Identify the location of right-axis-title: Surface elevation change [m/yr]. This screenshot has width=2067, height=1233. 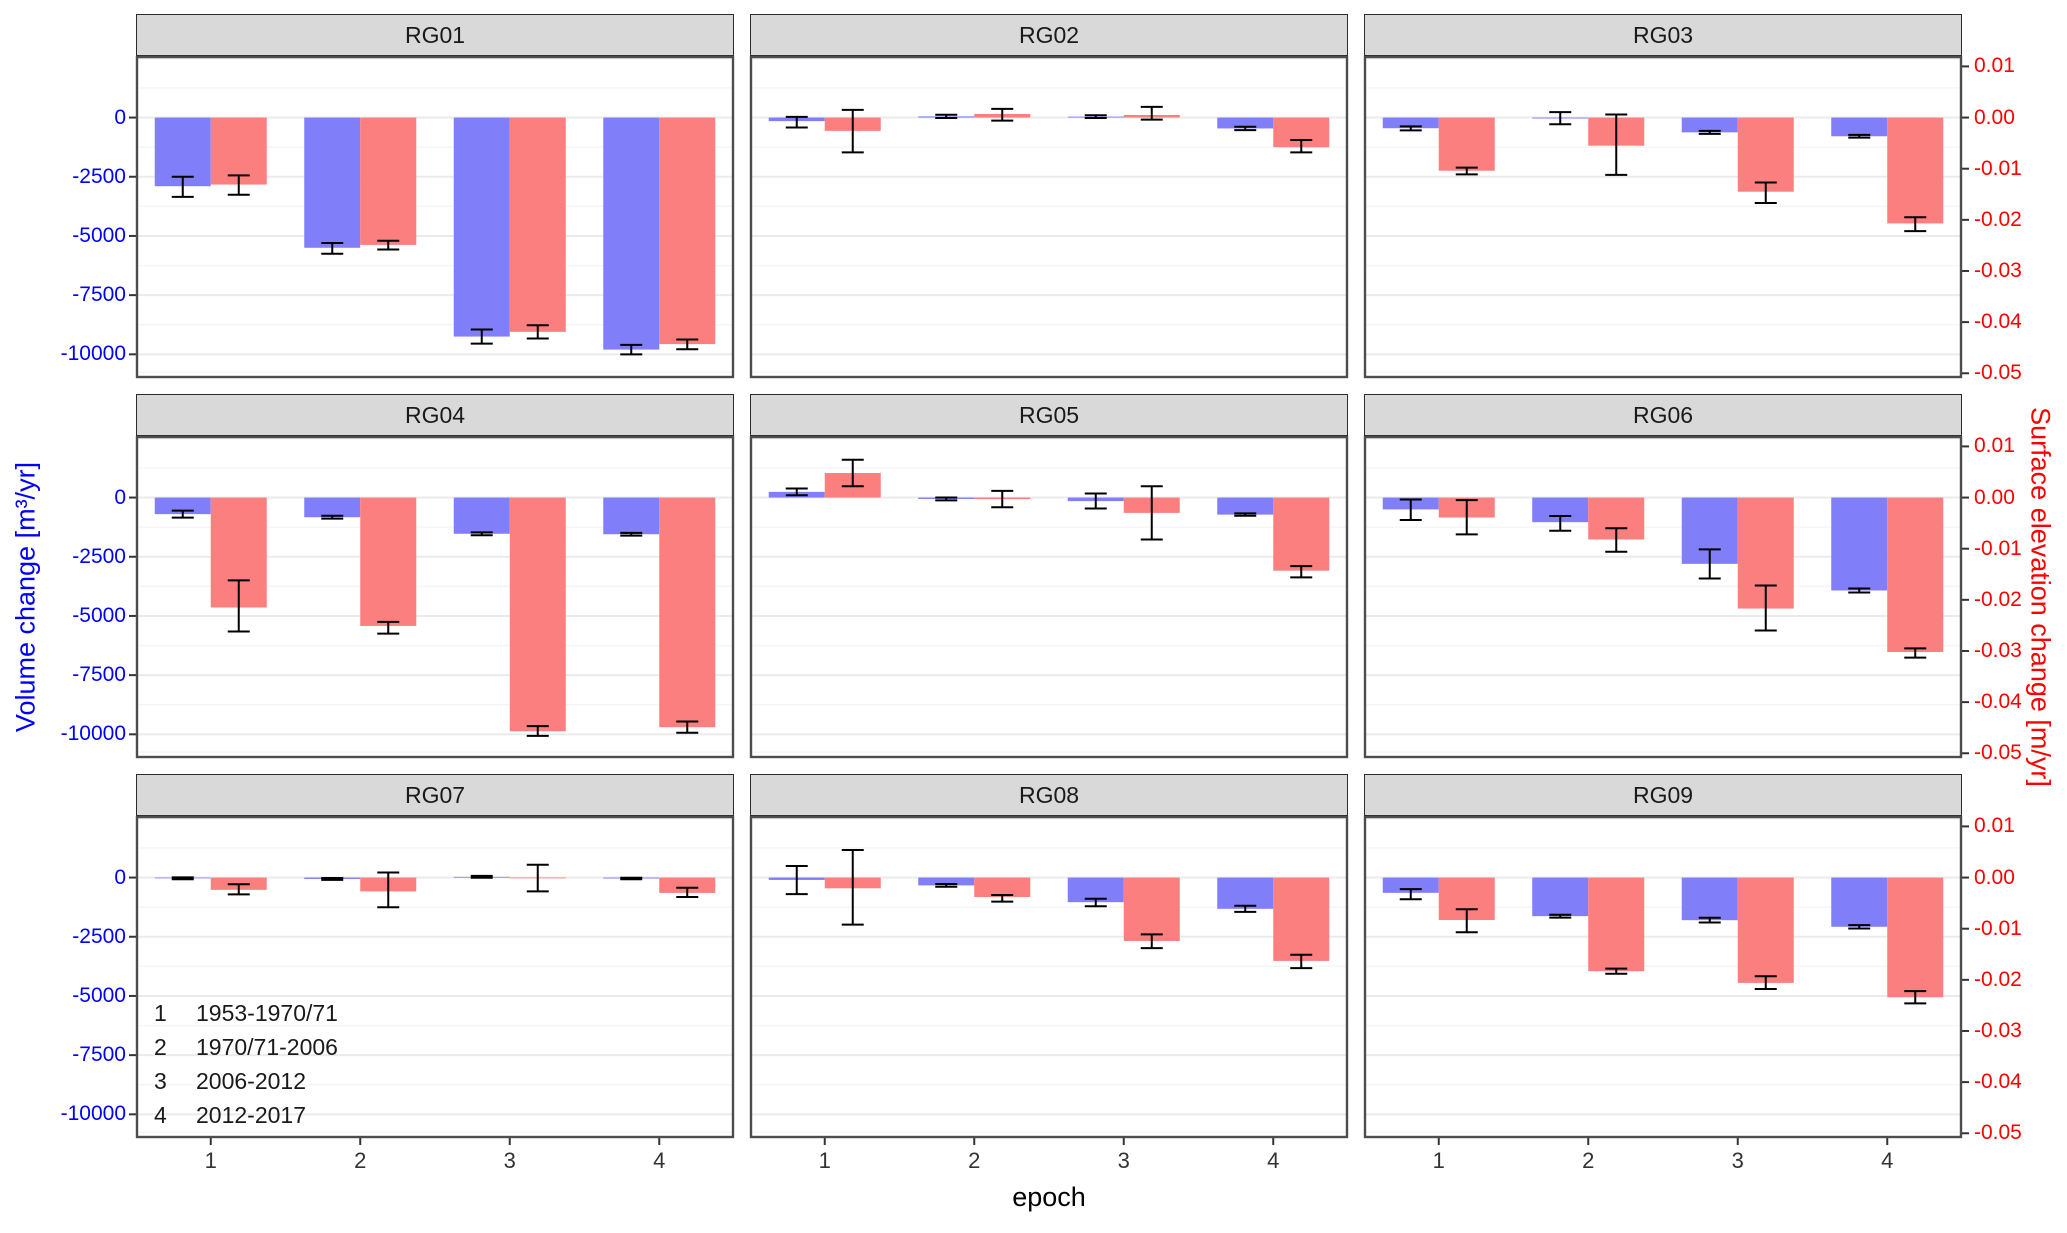
(2040, 597).